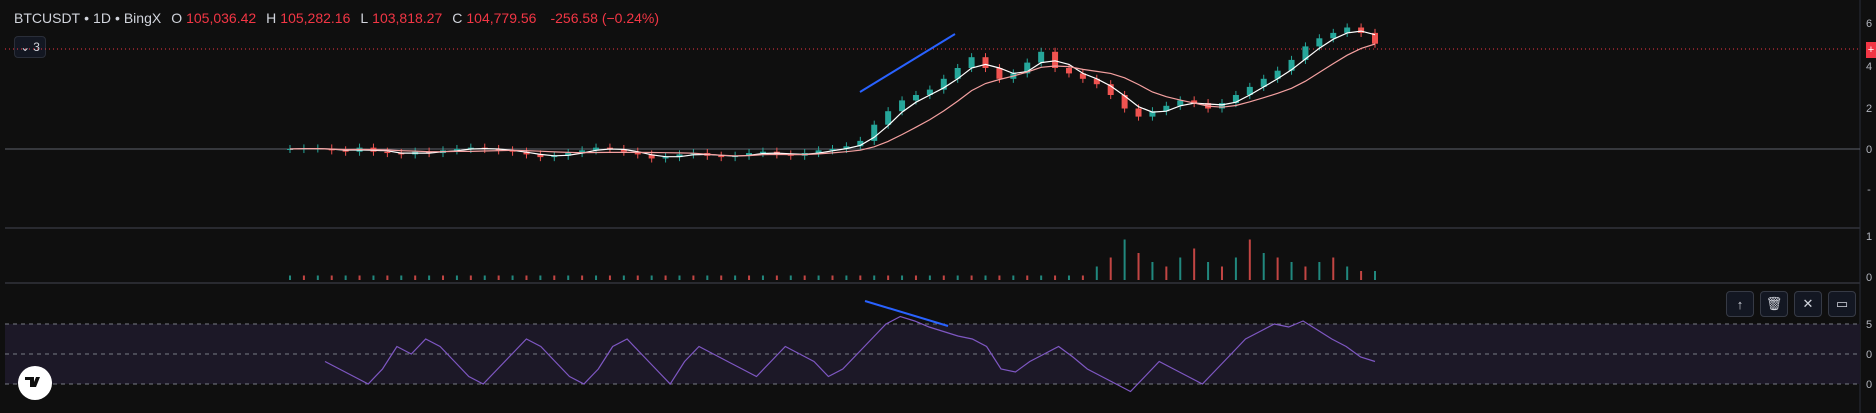 Image resolution: width=1876 pixels, height=413 pixels. I want to click on rsi-axis-label: 0, so click(1869, 385).